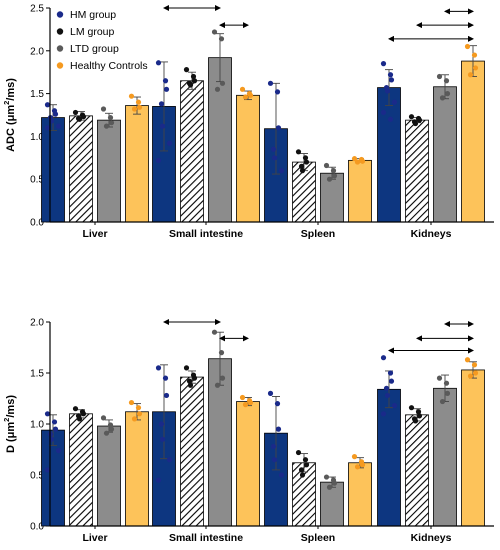  What do you see at coordinates (431, 538) in the screenshot?
I see `category-label: Kidneys` at bounding box center [431, 538].